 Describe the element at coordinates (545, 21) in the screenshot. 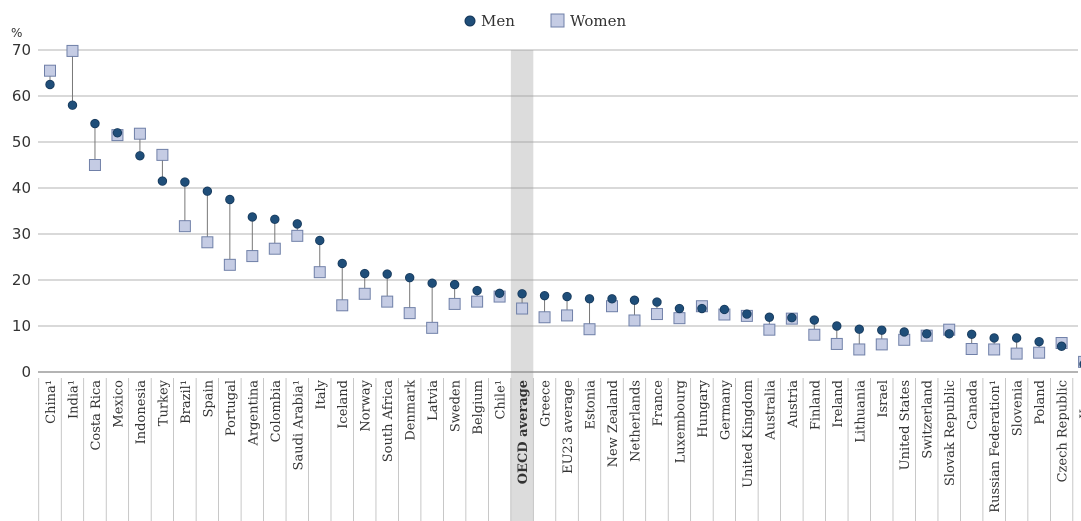

I see `chart-legend: Men Women` at that location.